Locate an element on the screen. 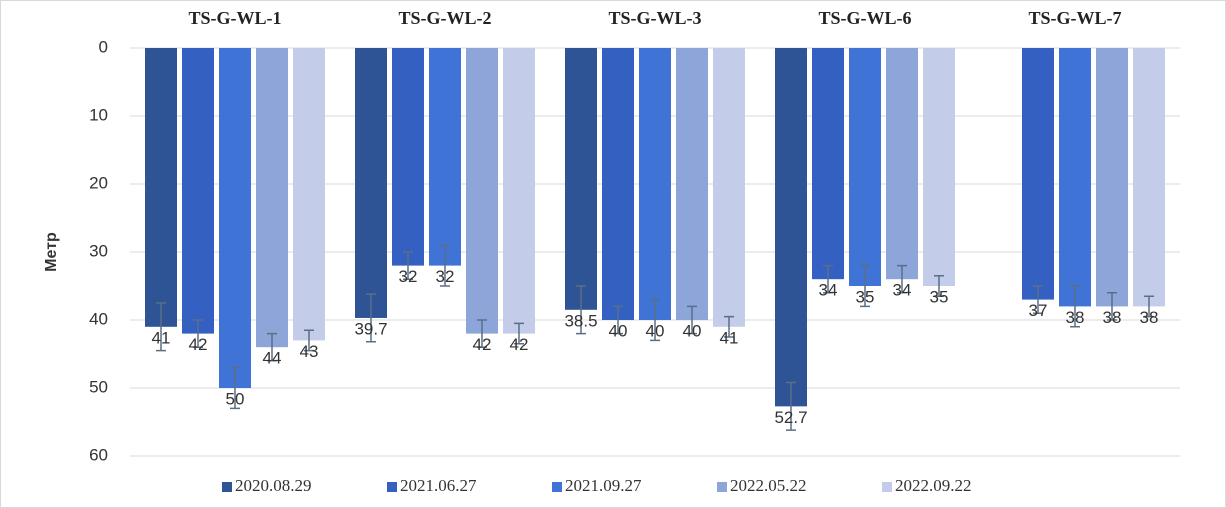 The height and width of the screenshot is (508, 1226). data-label: 39.7 is located at coordinates (370, 328).